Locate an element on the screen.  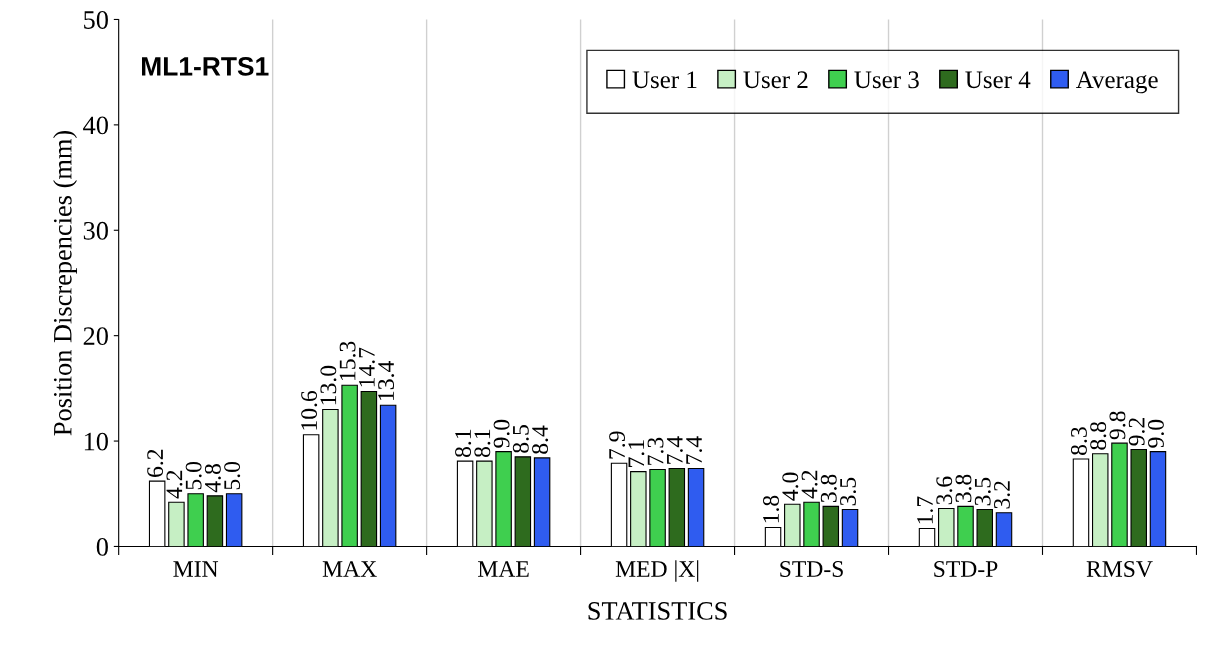
data-label: 4.0 is located at coordinates (790, 486).